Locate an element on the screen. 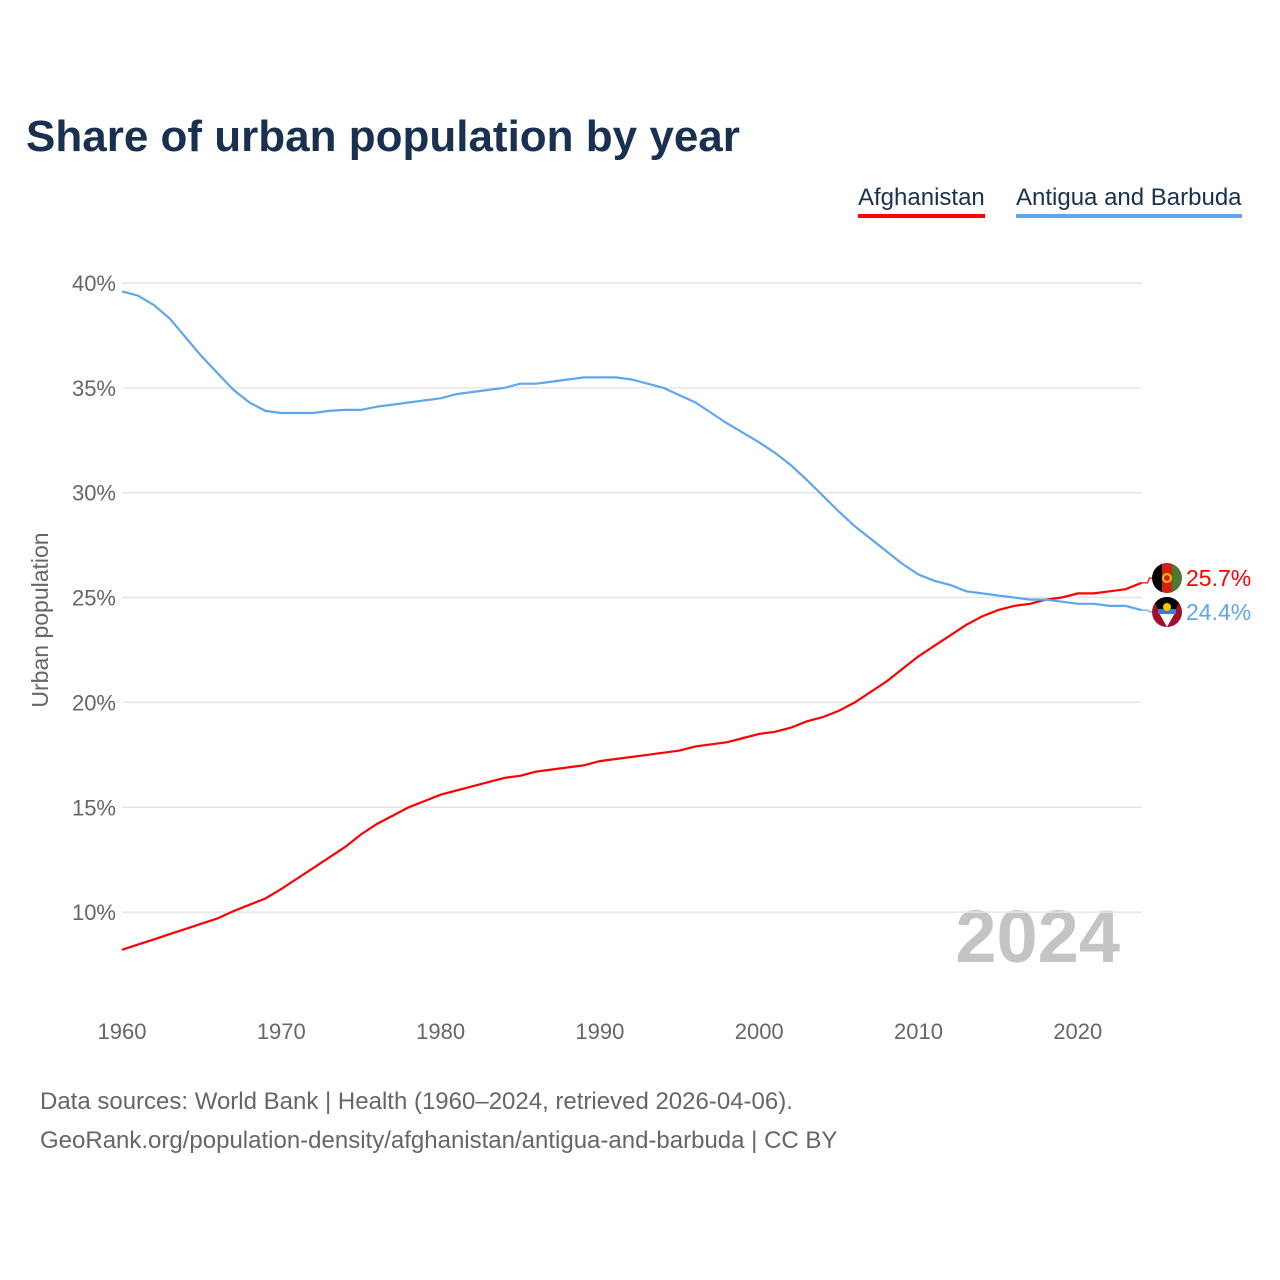  x-tick-label: 1960 is located at coordinates (122, 1031).